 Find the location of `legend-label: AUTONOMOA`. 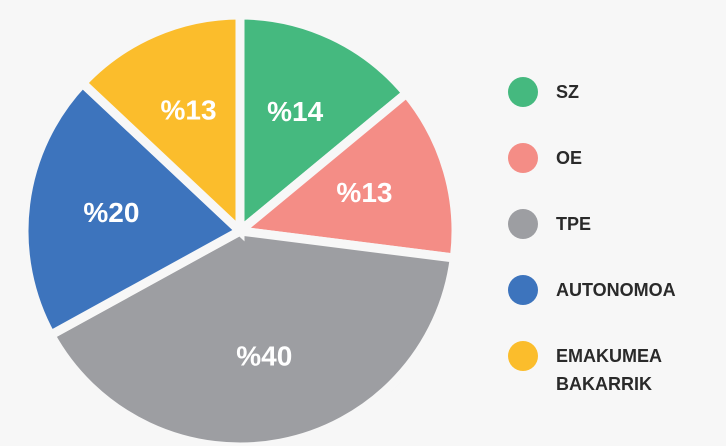

legend-label: AUTONOMOA is located at coordinates (616, 290).